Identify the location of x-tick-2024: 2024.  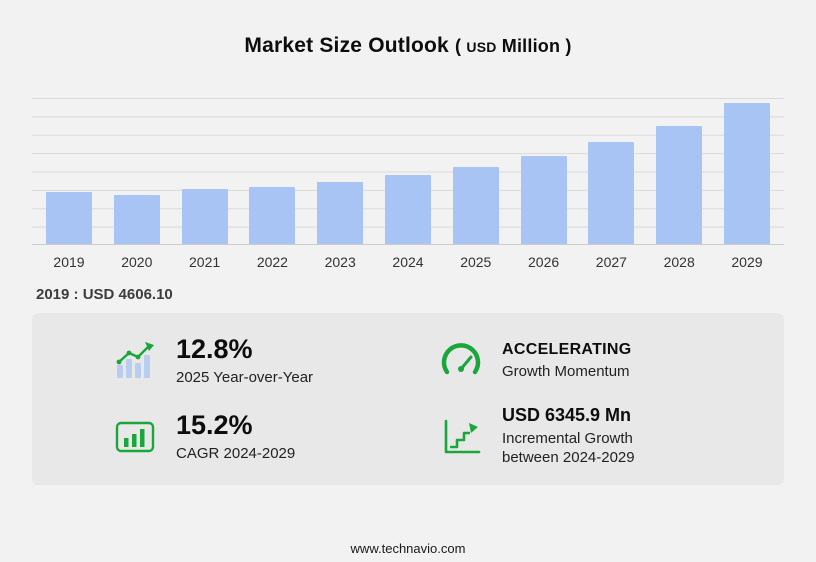
(408, 262).